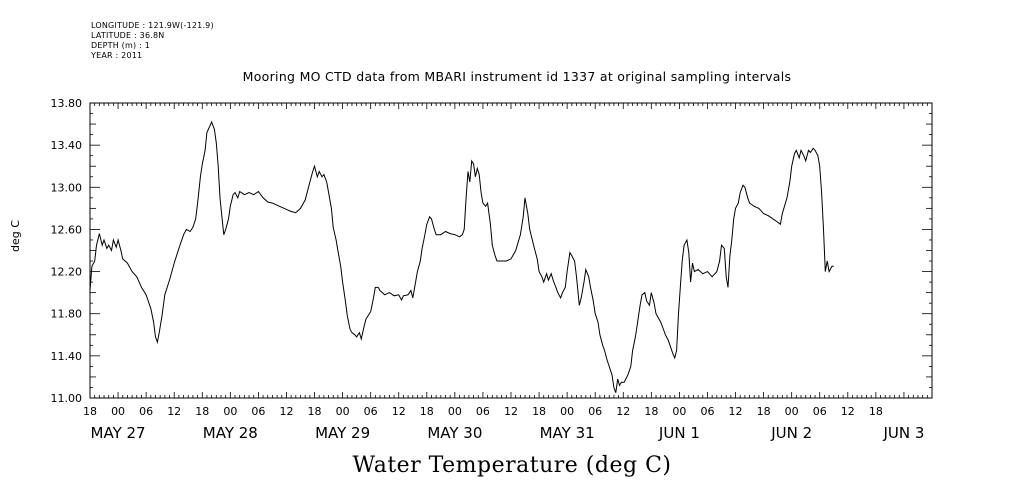 Image resolution: width=1009 pixels, height=504 pixels. Describe the element at coordinates (67, 145) in the screenshot. I see `y-tick-label: 13.40` at that location.